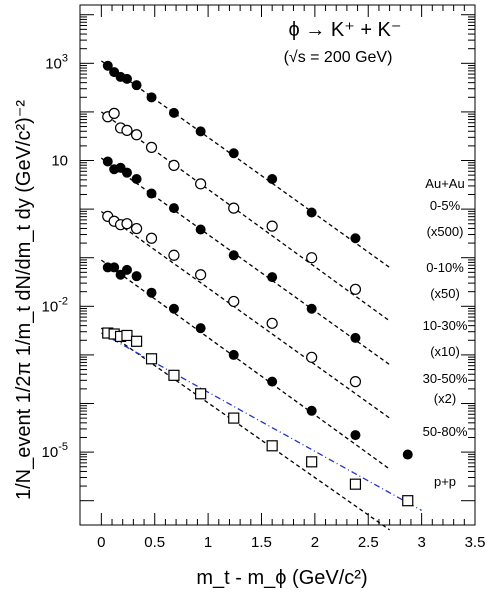 The image size is (487, 600). I want to click on legend-entry-label: 30-50%, so click(445, 378).